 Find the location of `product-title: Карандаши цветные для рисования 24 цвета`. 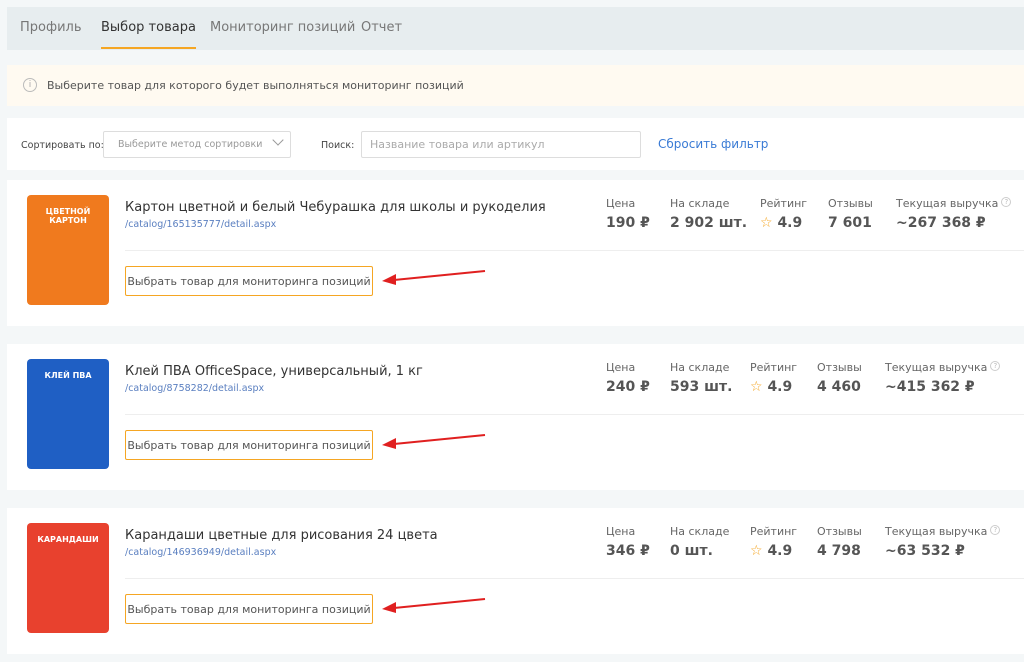

product-title: Карандаши цветные для рисования 24 цвета is located at coordinates (281, 535).